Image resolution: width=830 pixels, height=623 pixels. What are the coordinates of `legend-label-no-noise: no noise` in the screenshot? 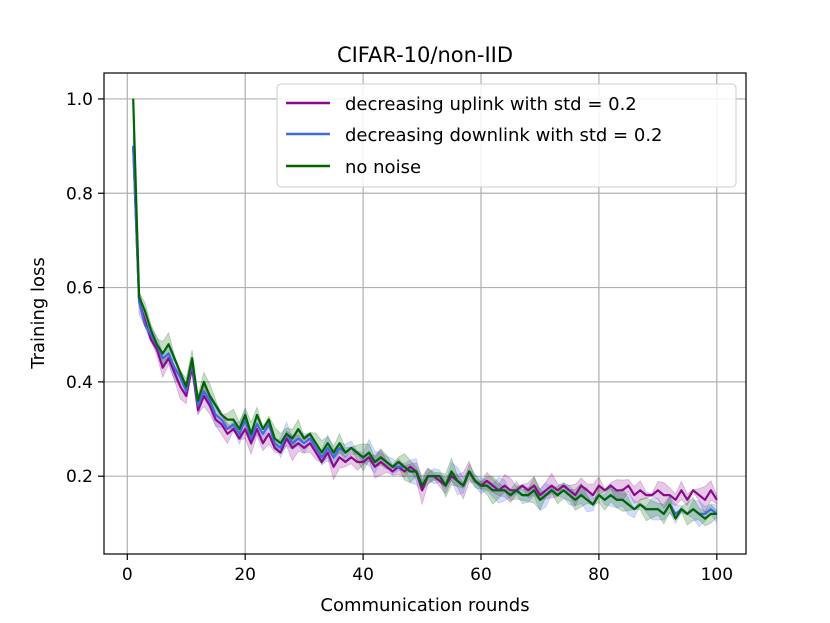 It's located at (383, 167).